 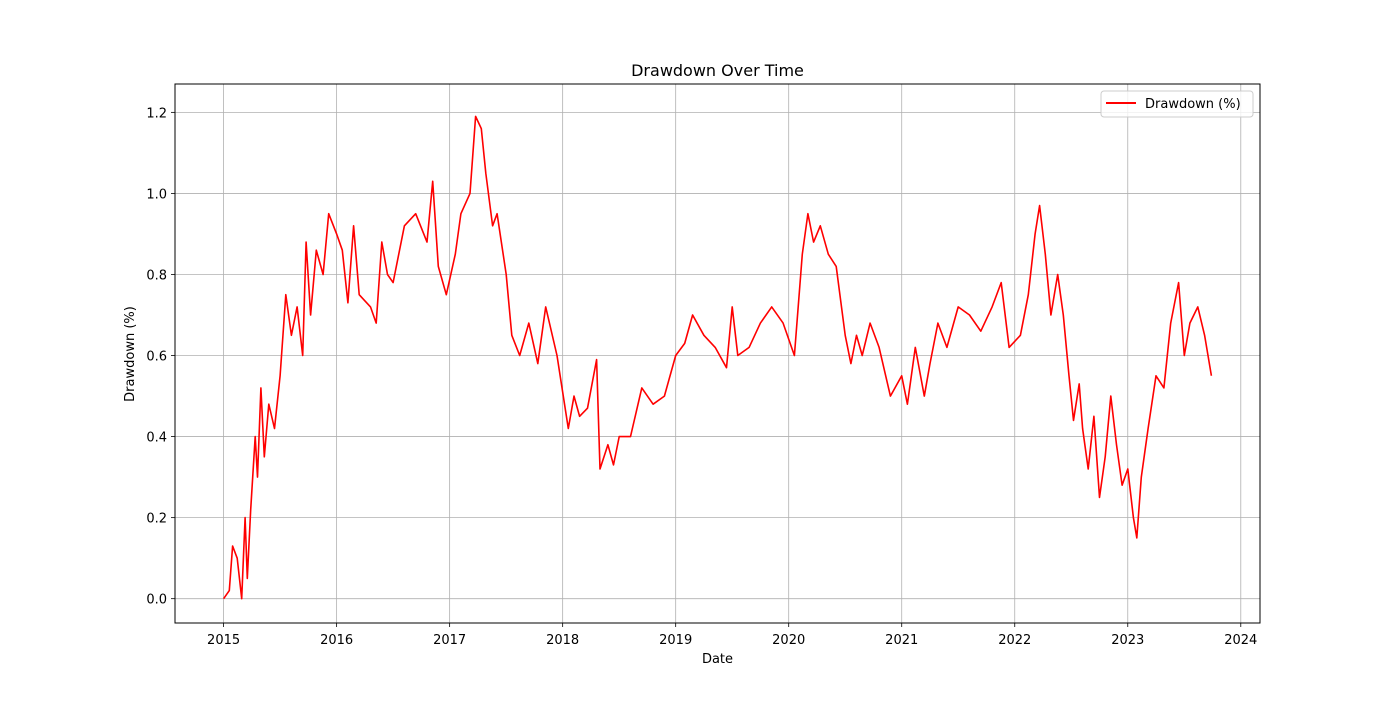 I want to click on y-tick-label: 0.8, so click(x=156, y=275).